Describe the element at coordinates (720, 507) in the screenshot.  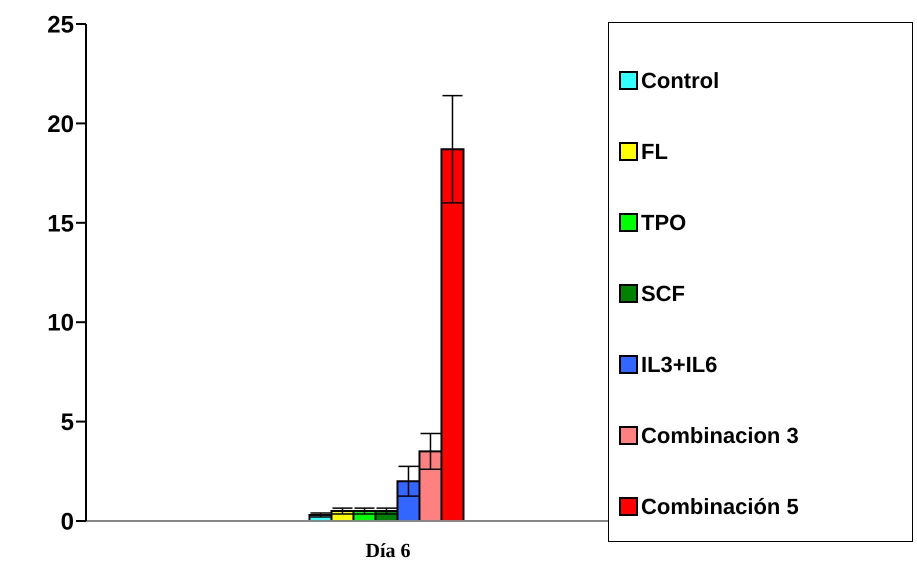
I see `legend-label: Combinación 5` at that location.